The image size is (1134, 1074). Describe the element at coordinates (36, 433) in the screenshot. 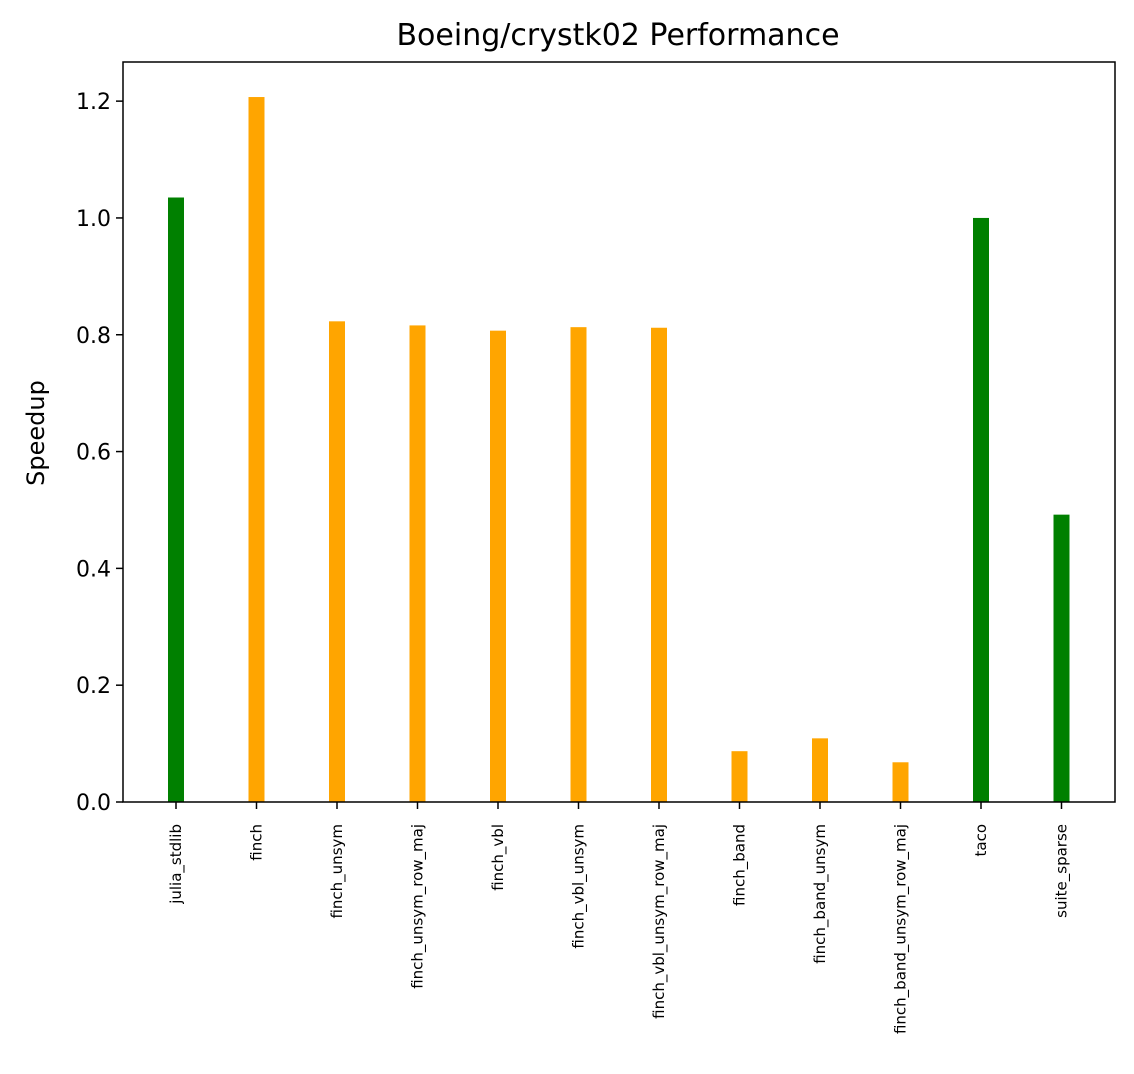

I see `y-axis-label: Speedup` at that location.